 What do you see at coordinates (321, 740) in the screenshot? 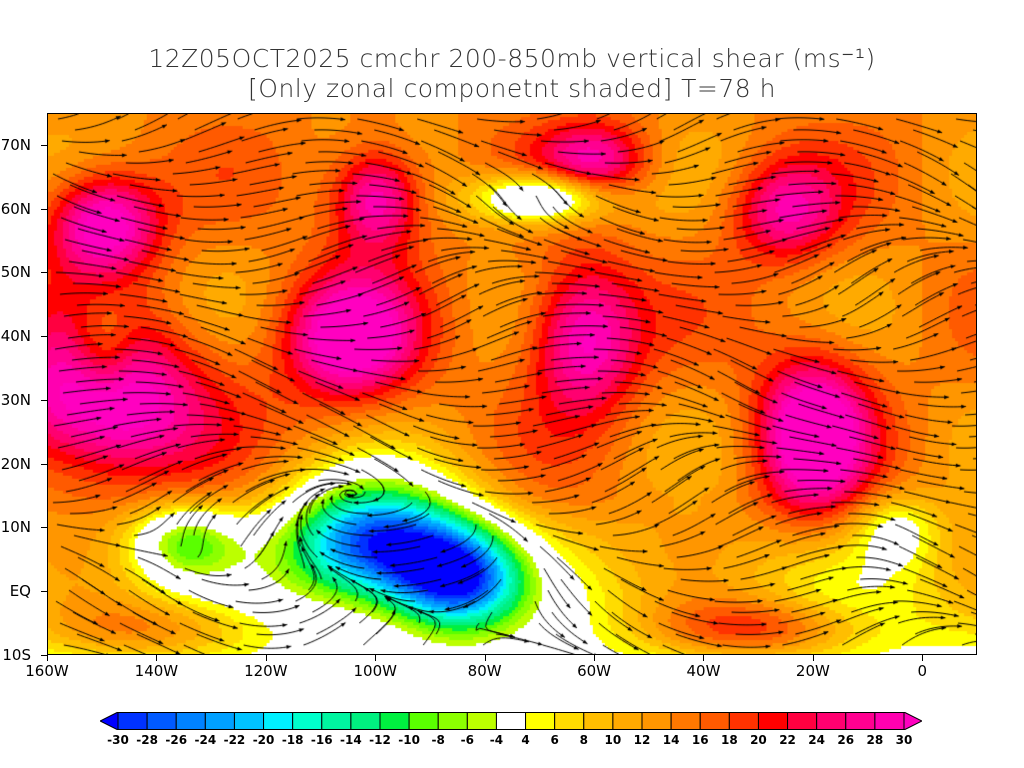
I see `colorbar-label: -16` at bounding box center [321, 740].